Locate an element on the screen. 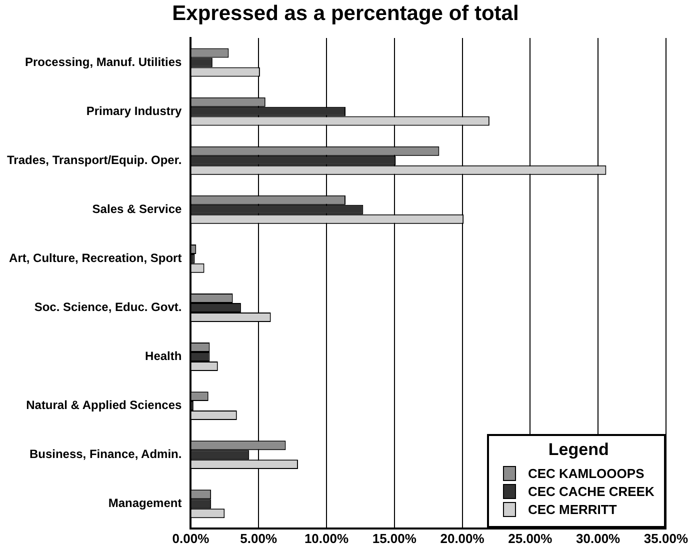 This screenshot has width=691, height=554. chart-title: Expressed as a percentage of total is located at coordinates (345, 14).